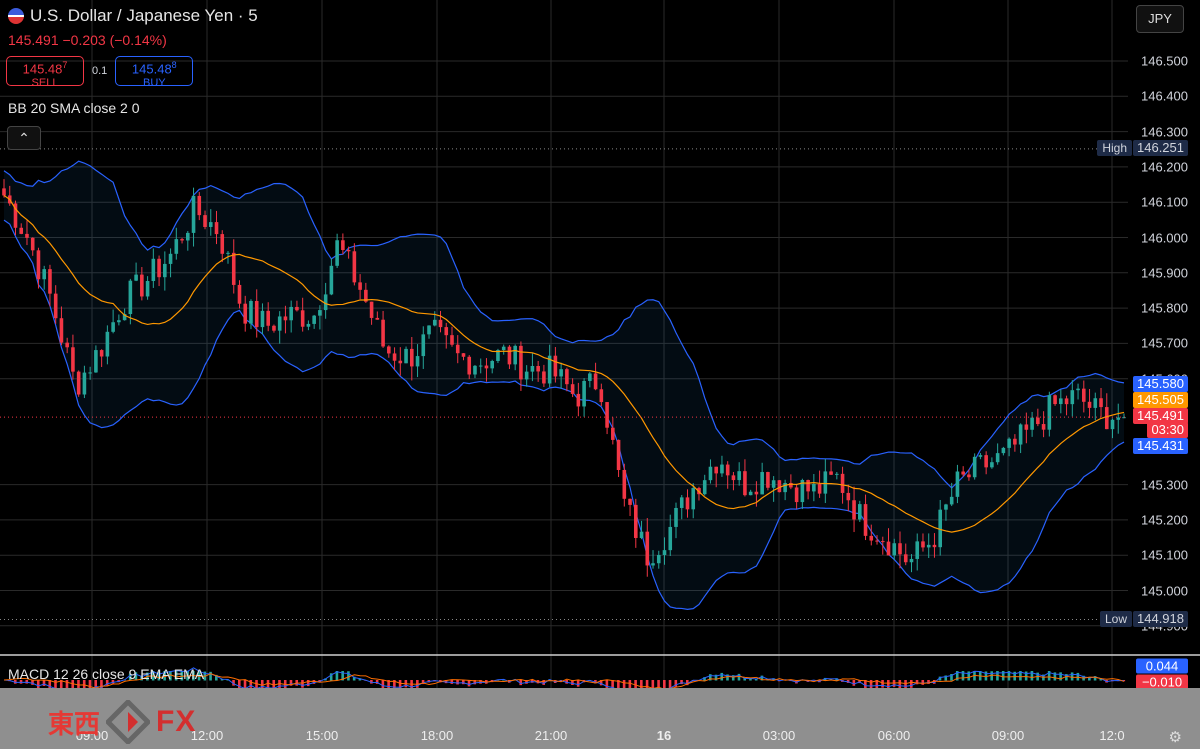 This screenshot has width=1200, height=749. I want to click on buy-button: 145.488 BUY, so click(154, 72).